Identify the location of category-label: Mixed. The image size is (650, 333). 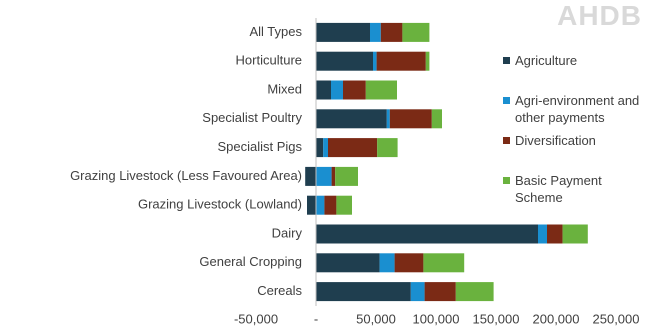
(284, 88).